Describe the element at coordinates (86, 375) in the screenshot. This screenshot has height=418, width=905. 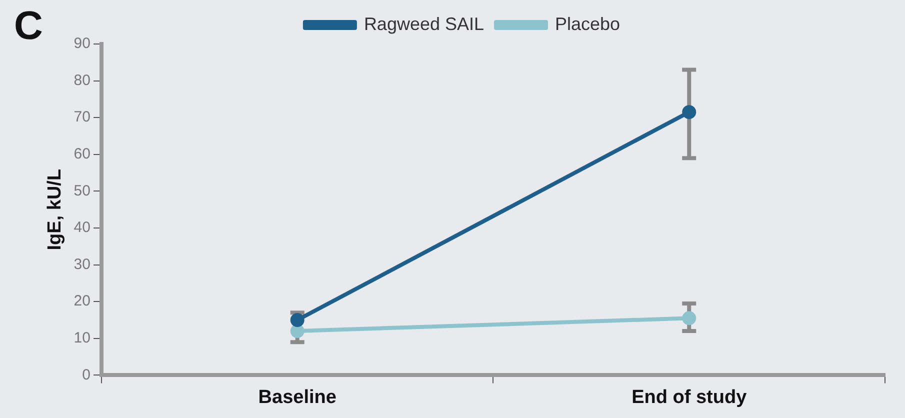
I see `y-tick-label: 0` at that location.